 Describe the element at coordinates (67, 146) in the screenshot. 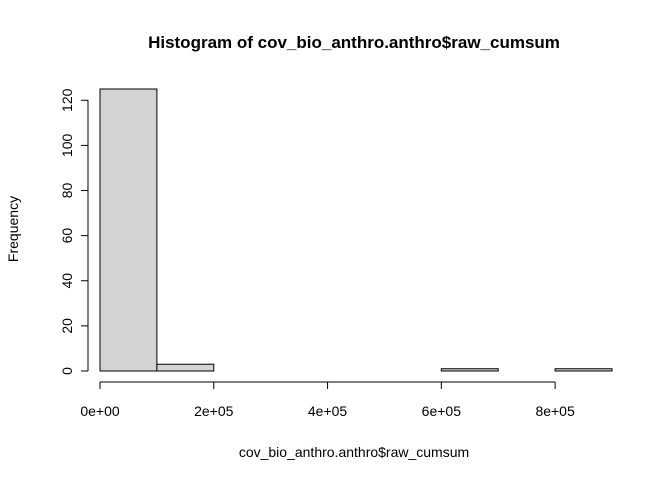

I see `y-tick-label: 100` at that location.